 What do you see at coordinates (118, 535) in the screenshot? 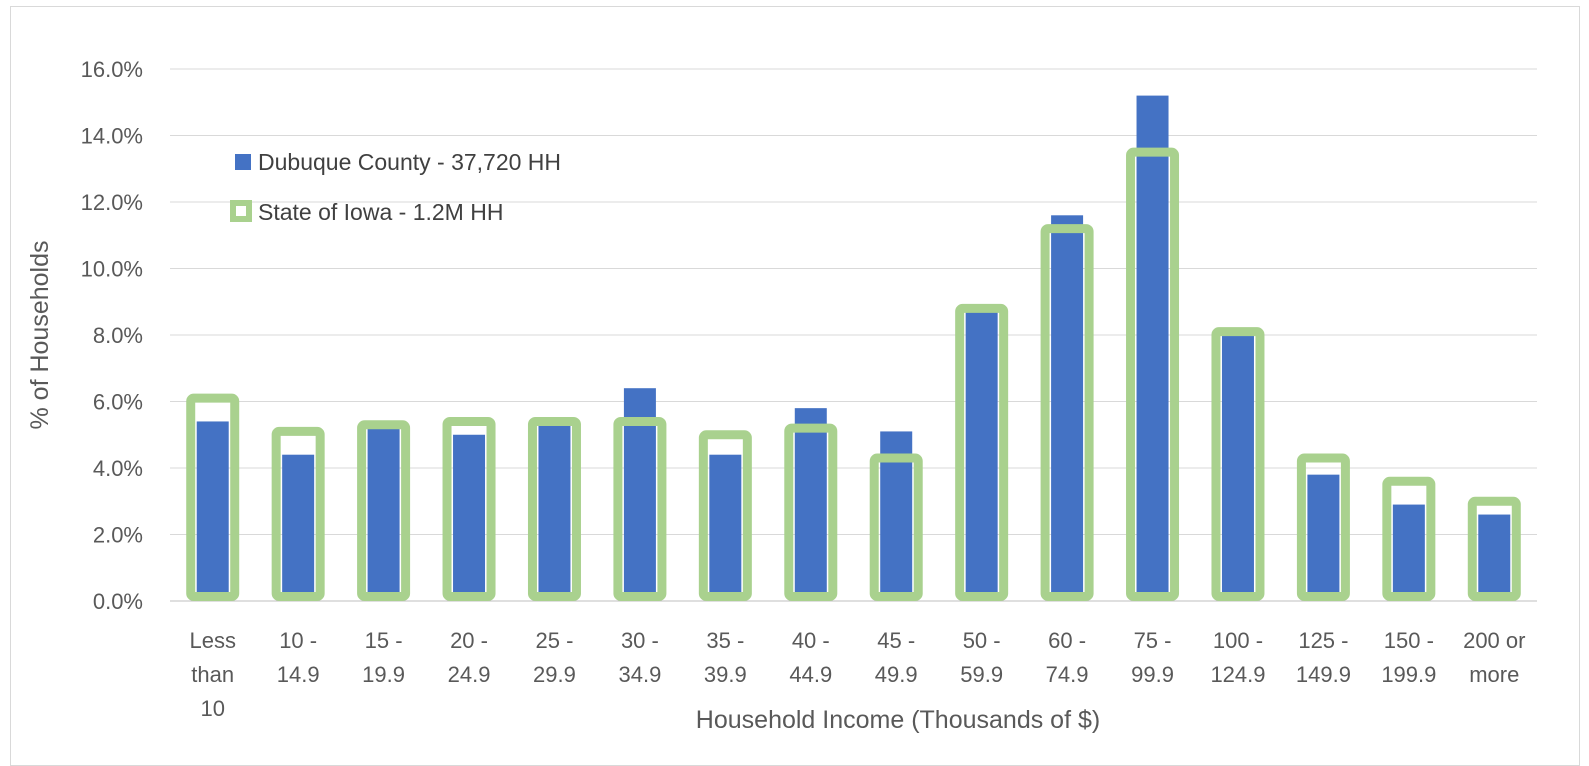
I see `y-tick-label: 2.0%` at bounding box center [118, 535].